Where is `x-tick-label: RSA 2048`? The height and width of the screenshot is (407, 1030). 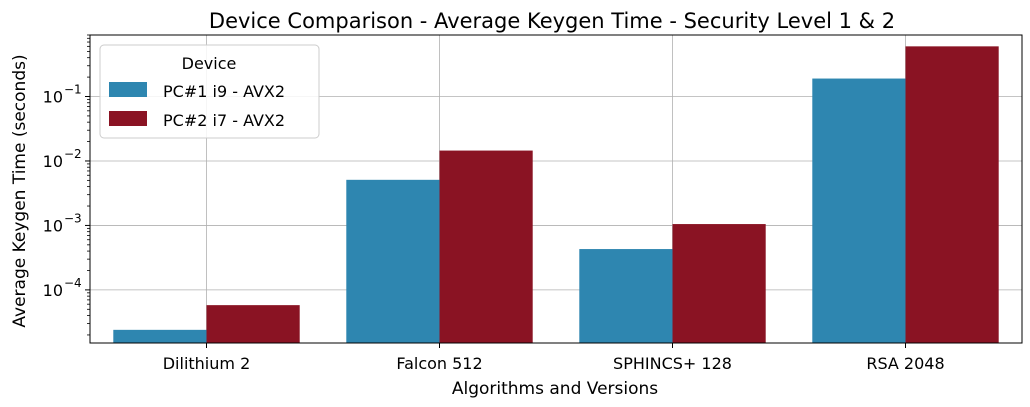
x-tick-label: RSA 2048 is located at coordinates (905, 363).